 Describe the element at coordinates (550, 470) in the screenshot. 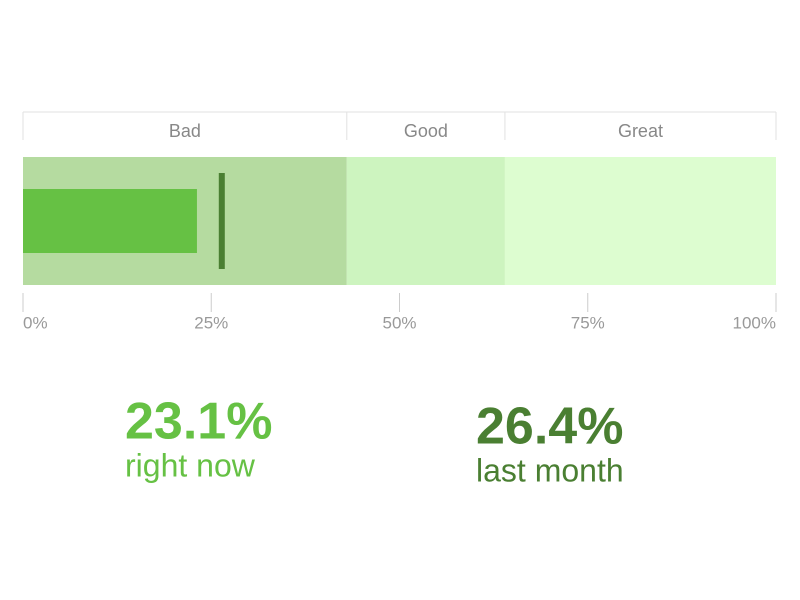

I see `legend-label: last month` at that location.